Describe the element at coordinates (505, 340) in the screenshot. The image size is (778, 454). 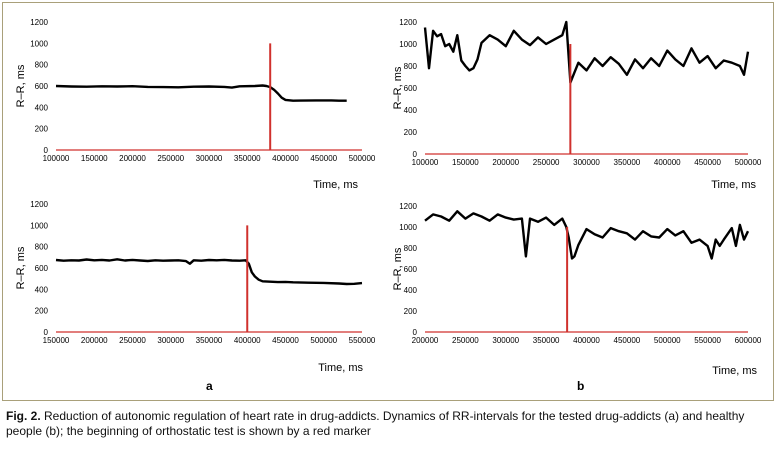
I see `x-tick-label-b-bottom: 300000` at that location.